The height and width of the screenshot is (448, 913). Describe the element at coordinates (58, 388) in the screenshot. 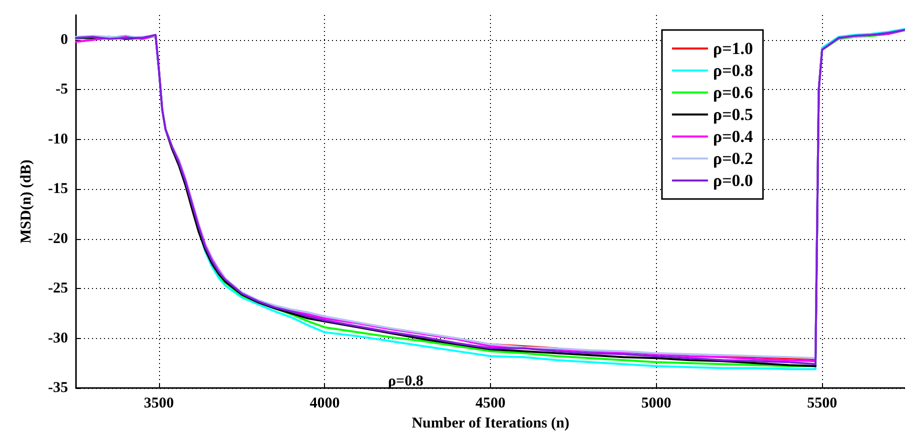

I see `y-tick-label: -35` at that location.